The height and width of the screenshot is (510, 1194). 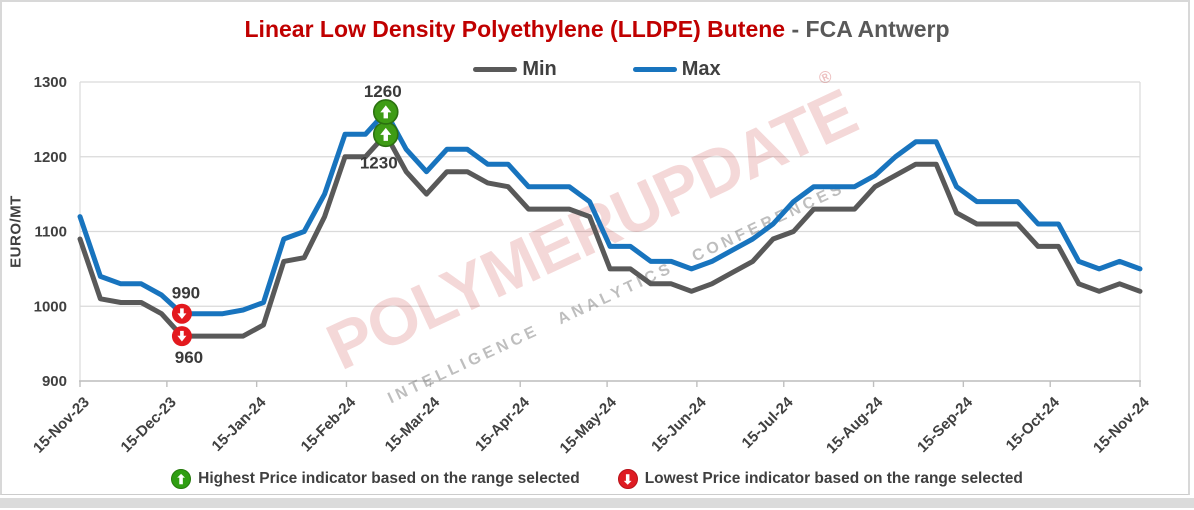 What do you see at coordinates (385, 112) in the screenshot?
I see `highest-max-indicator-icon` at bounding box center [385, 112].